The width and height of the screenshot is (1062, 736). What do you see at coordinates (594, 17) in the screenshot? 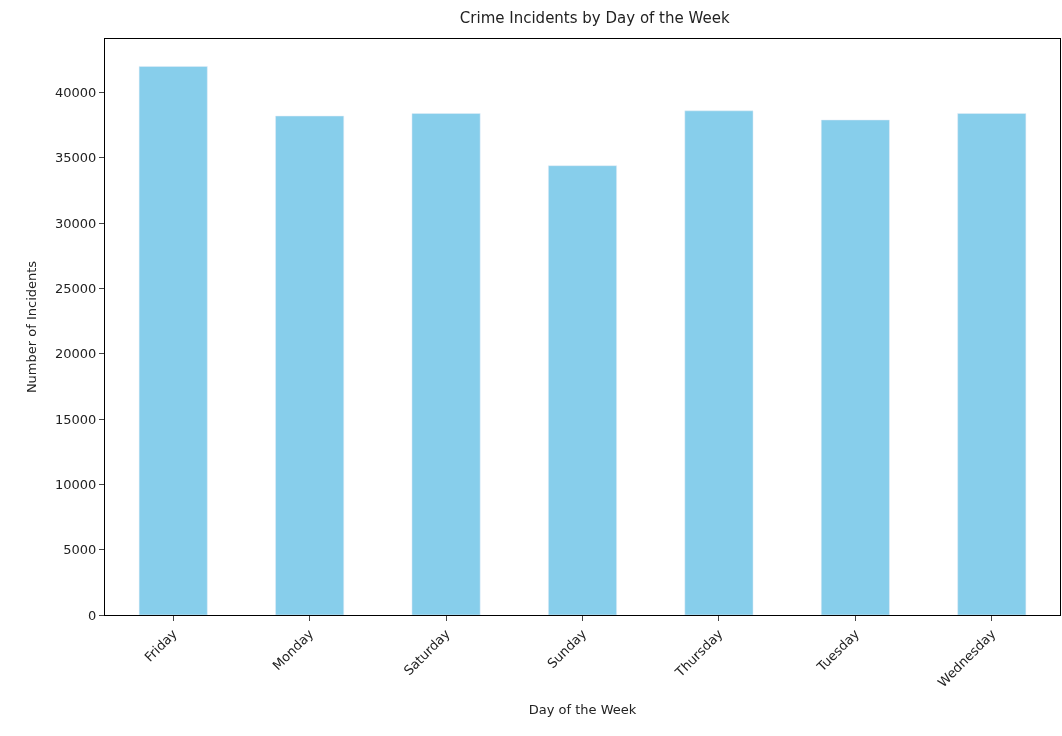
I see `chart-title: Crime Incidents by Day of the Week` at bounding box center [594, 17].